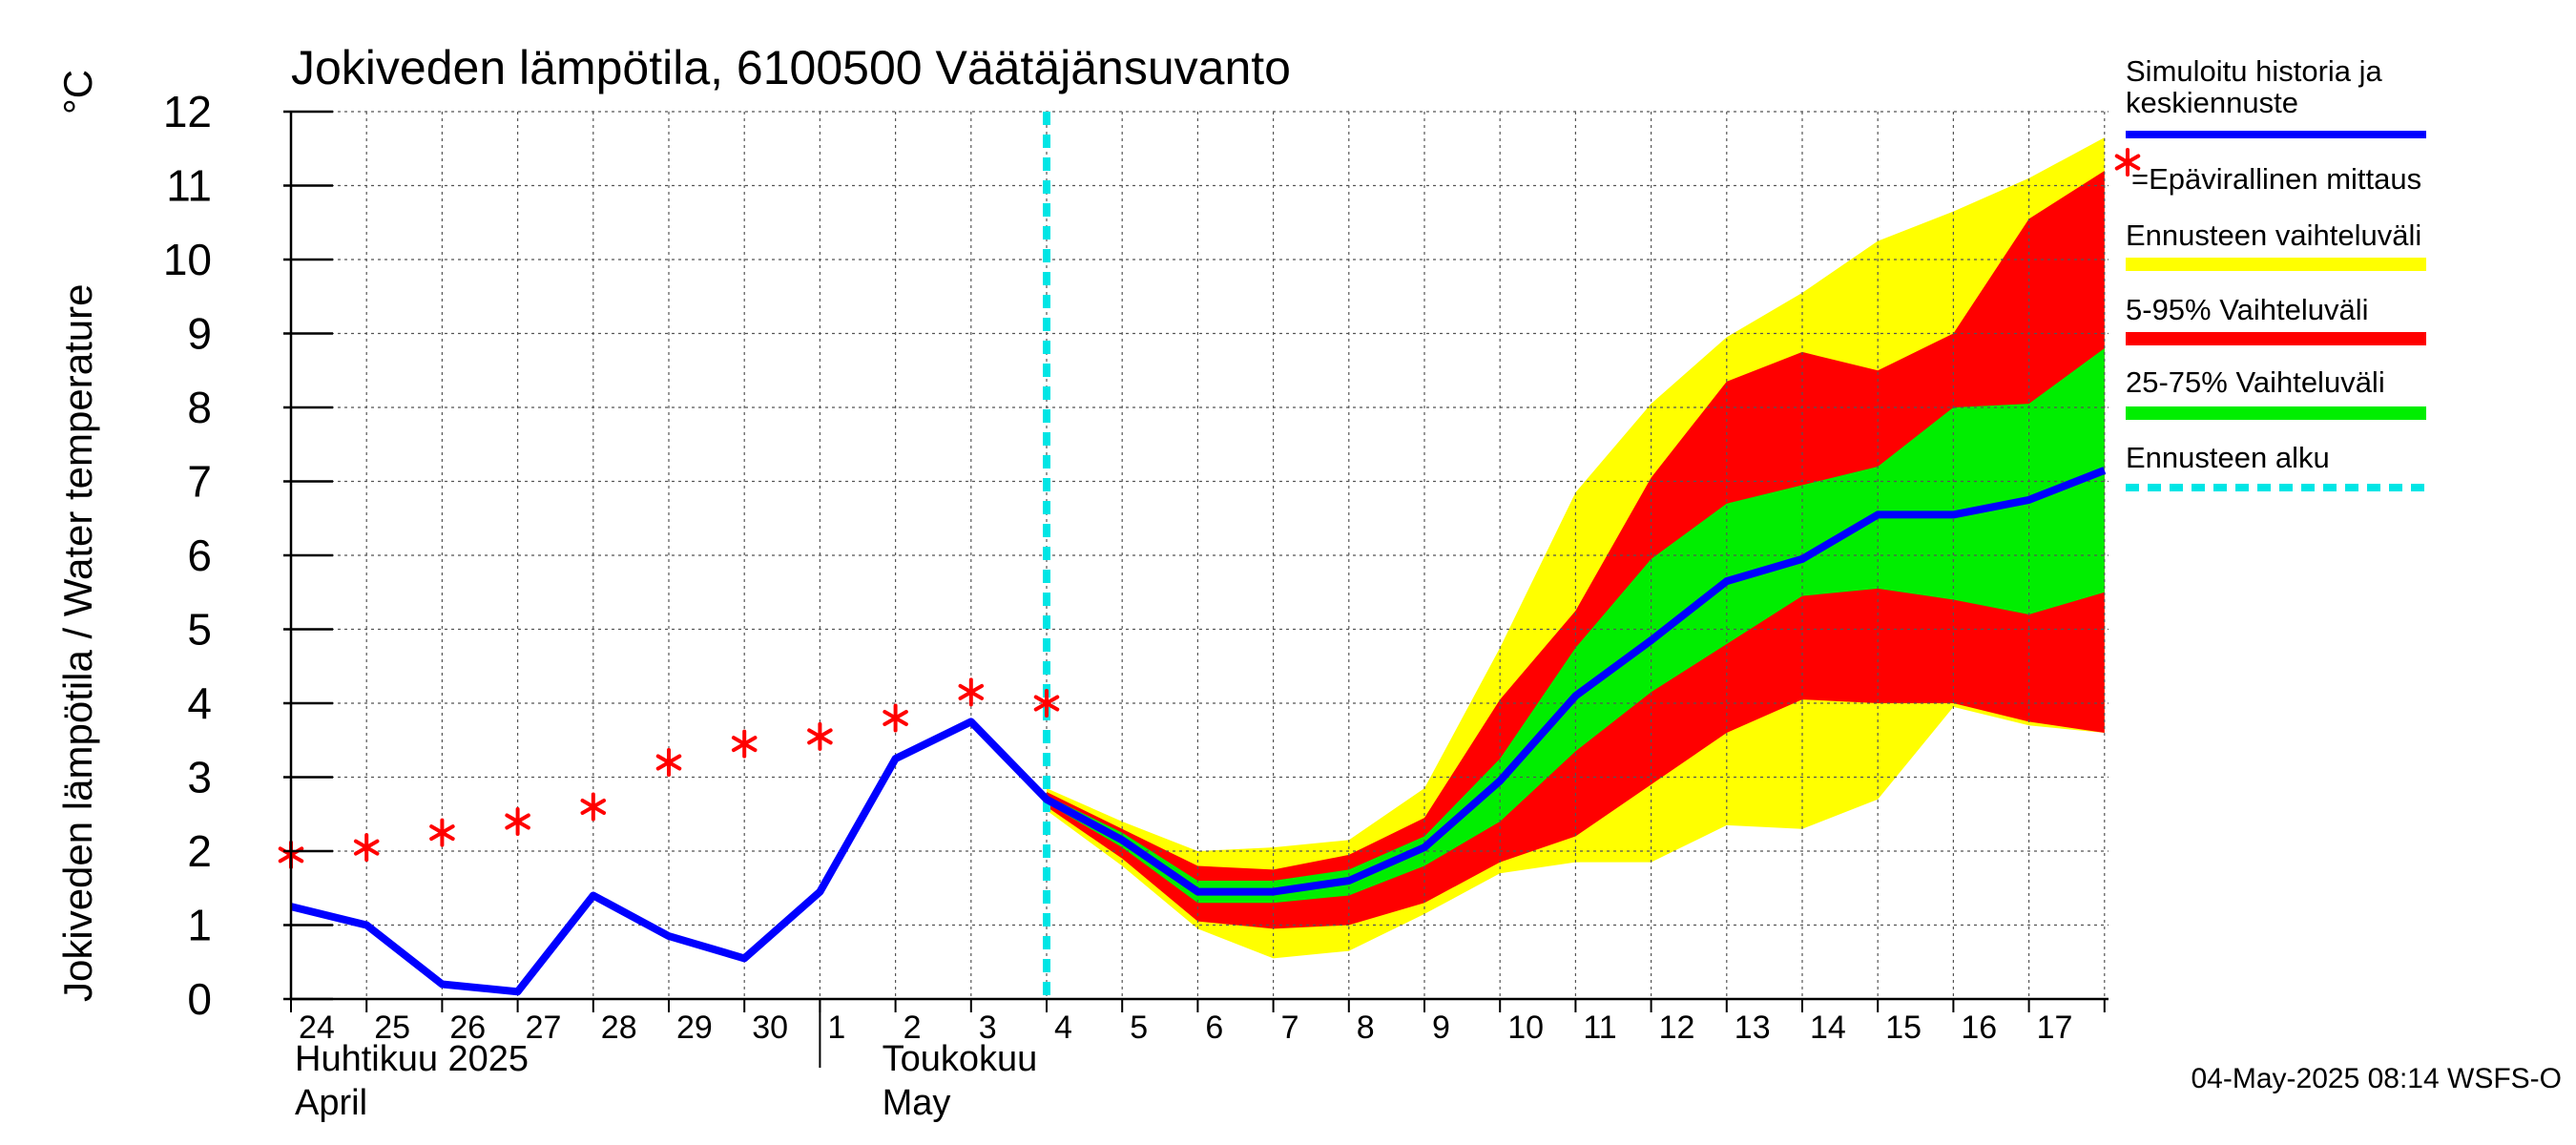  What do you see at coordinates (2127, 162) in the screenshot?
I see `legend-star-icon` at bounding box center [2127, 162].